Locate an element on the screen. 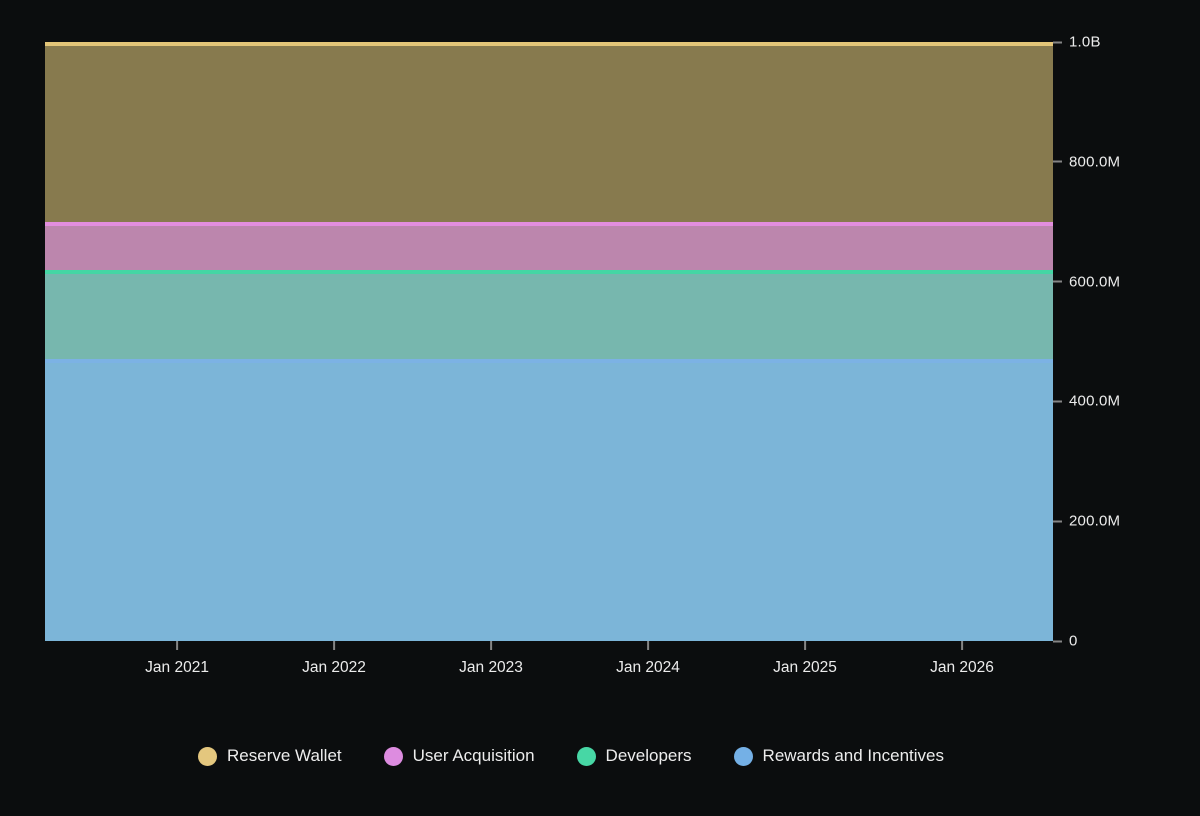 This screenshot has height=816, width=1200. y-tick-label: 0 is located at coordinates (1073, 641).